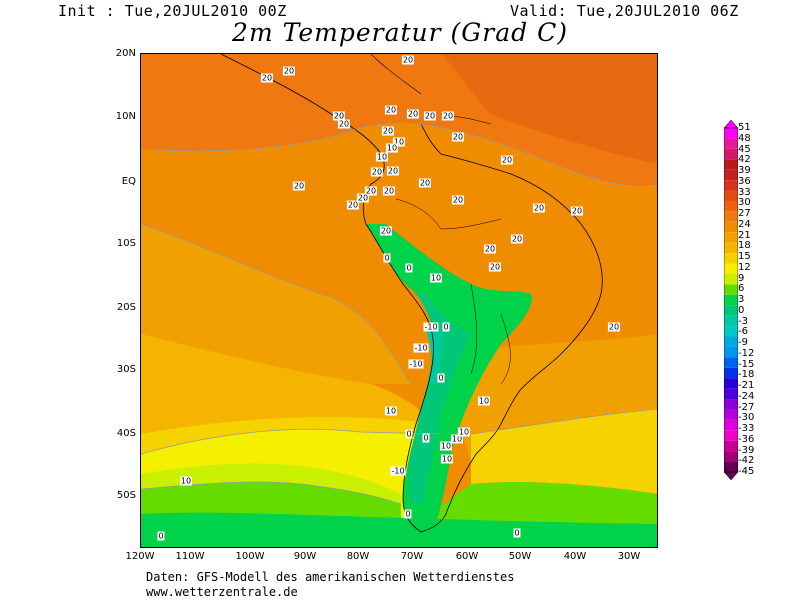 The image size is (800, 600). I want to click on legend-label: 36, so click(744, 181).